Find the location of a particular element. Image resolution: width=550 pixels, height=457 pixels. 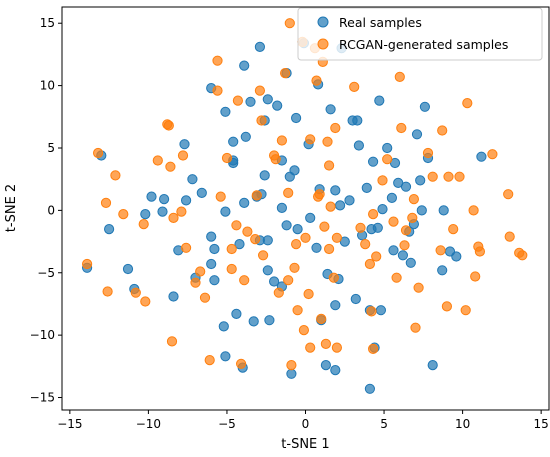

y-tick-label: 5 is located at coordinates (51, 148).